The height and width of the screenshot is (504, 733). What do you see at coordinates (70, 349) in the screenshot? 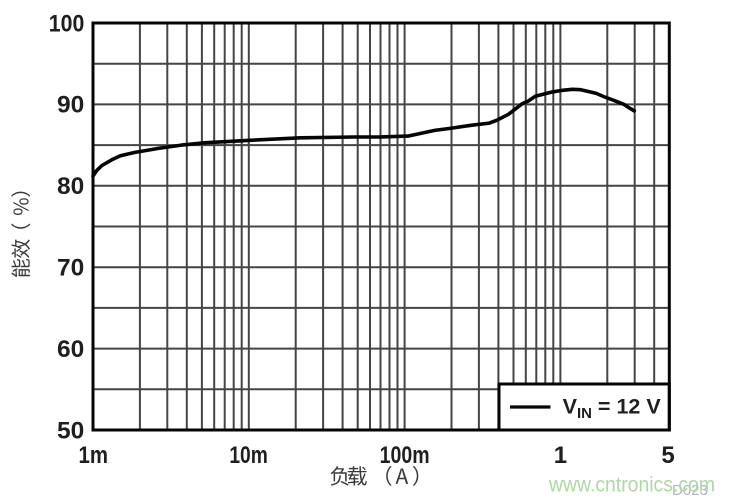
I see `svg-text: 60` at bounding box center [70, 349].